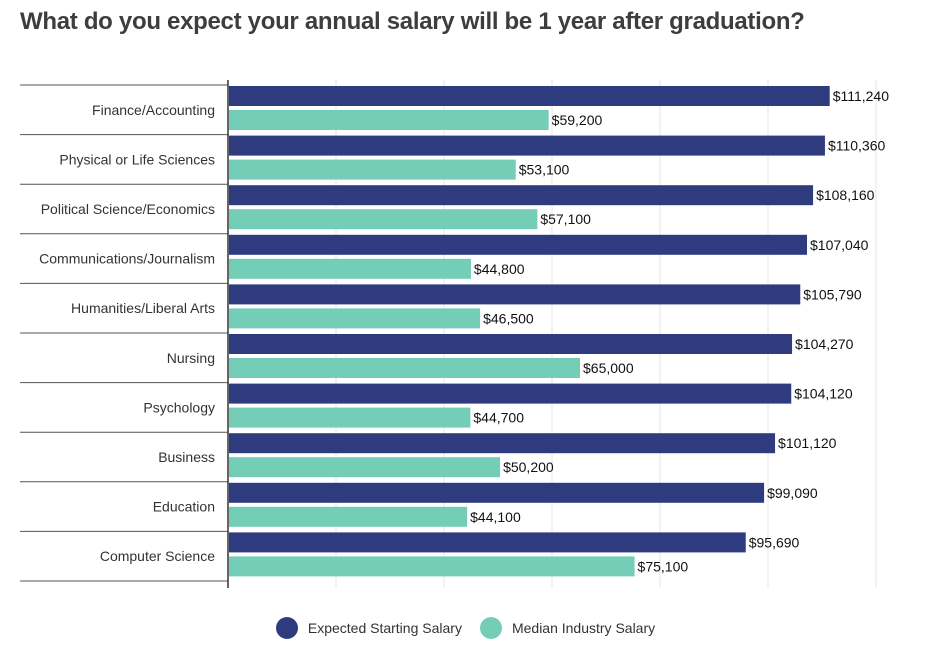 This screenshot has height=646, width=931. I want to click on value-label: $46,500, so click(508, 318).